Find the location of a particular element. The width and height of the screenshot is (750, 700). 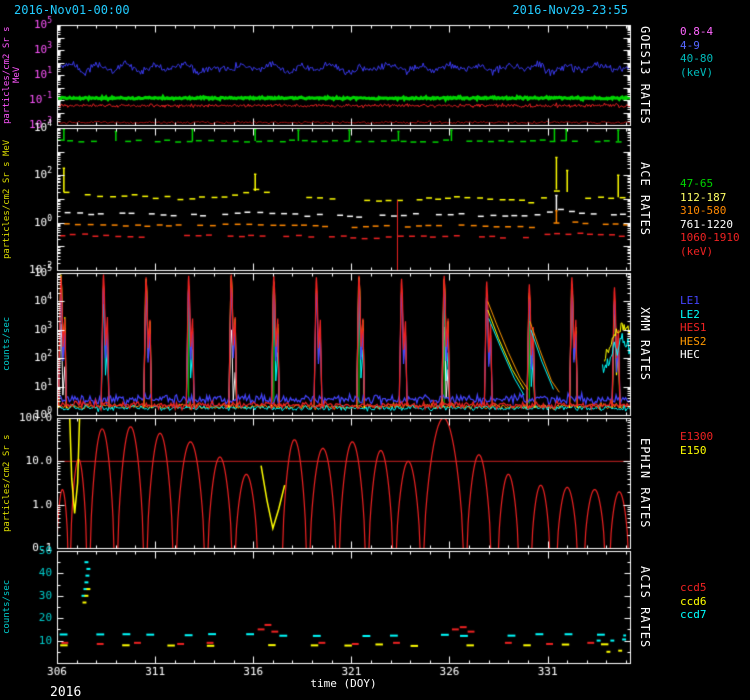

legend-acis: ccd5 ccd6 ccd7 is located at coordinates (693, 601).